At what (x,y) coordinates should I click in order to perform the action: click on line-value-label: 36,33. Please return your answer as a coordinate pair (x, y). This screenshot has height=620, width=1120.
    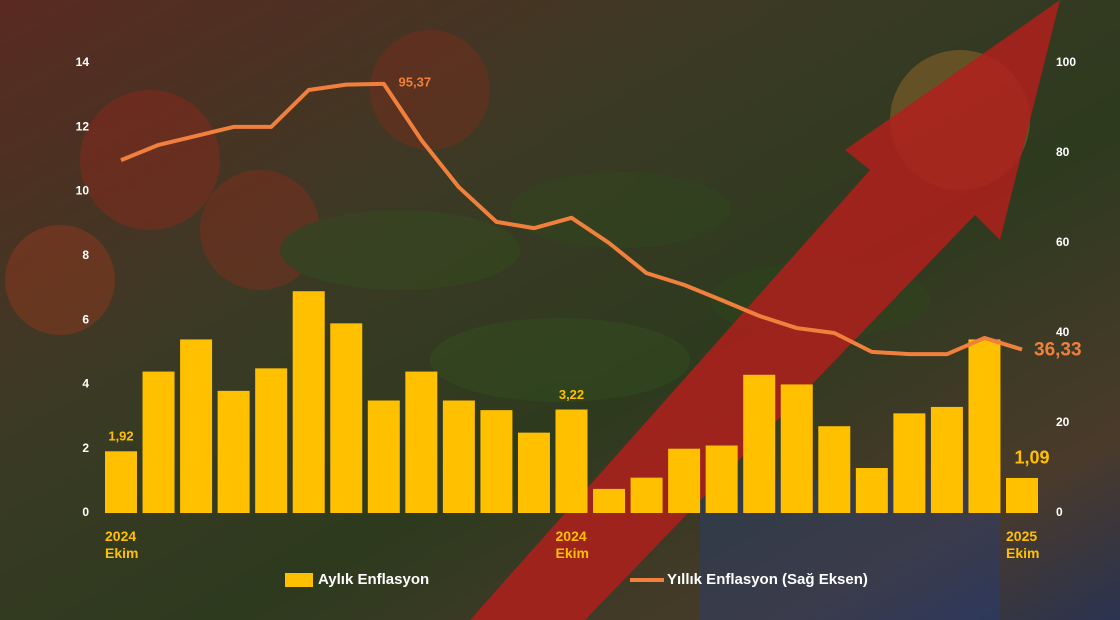
    Looking at the image, I should click on (1058, 350).